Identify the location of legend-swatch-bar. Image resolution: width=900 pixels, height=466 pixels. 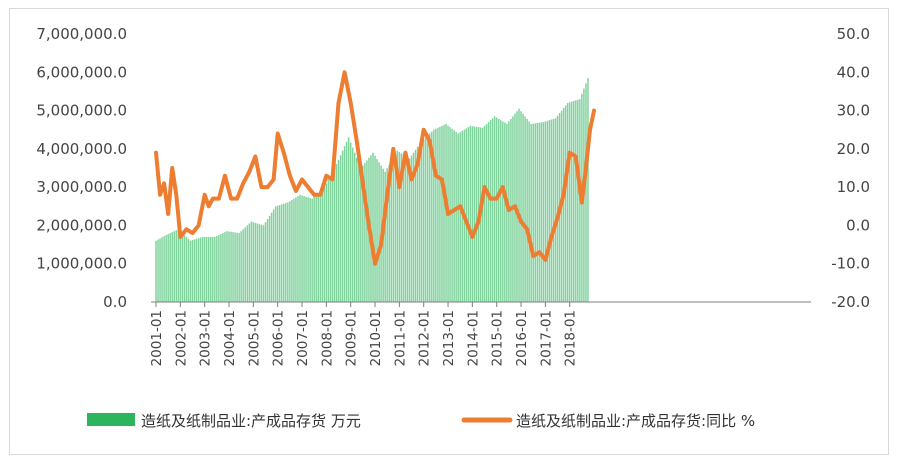
(111, 419).